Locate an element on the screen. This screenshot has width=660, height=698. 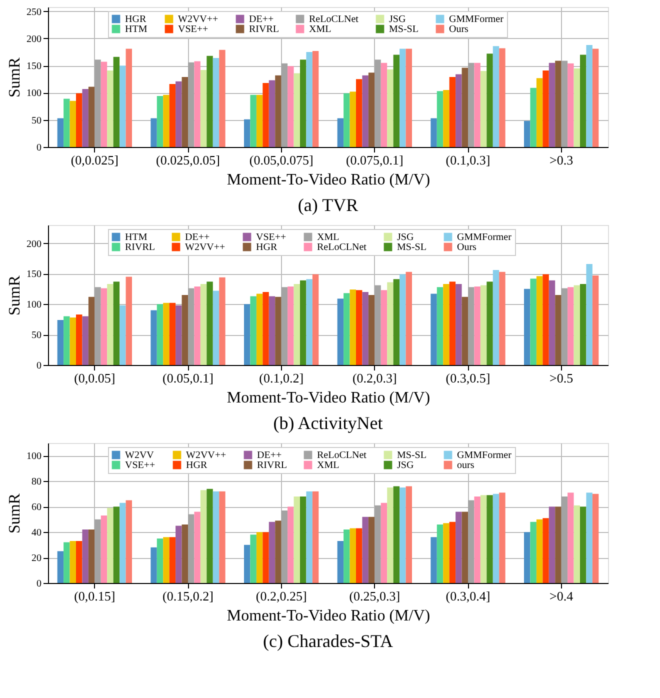
x-tick-label: (0.1,0.3] is located at coordinates (468, 160).